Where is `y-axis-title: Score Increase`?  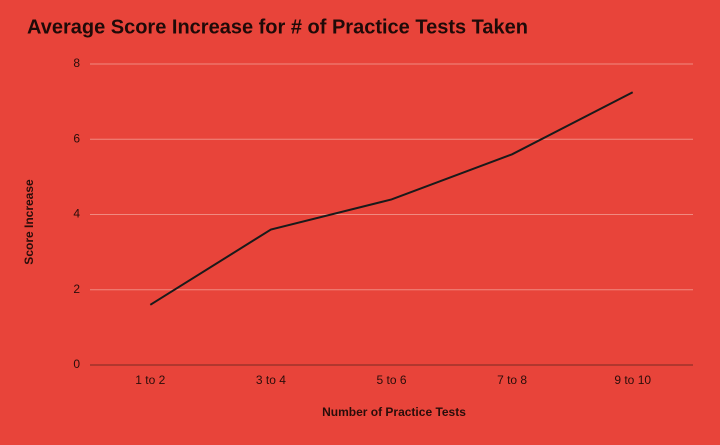
y-axis-title: Score Increase is located at coordinates (29, 222).